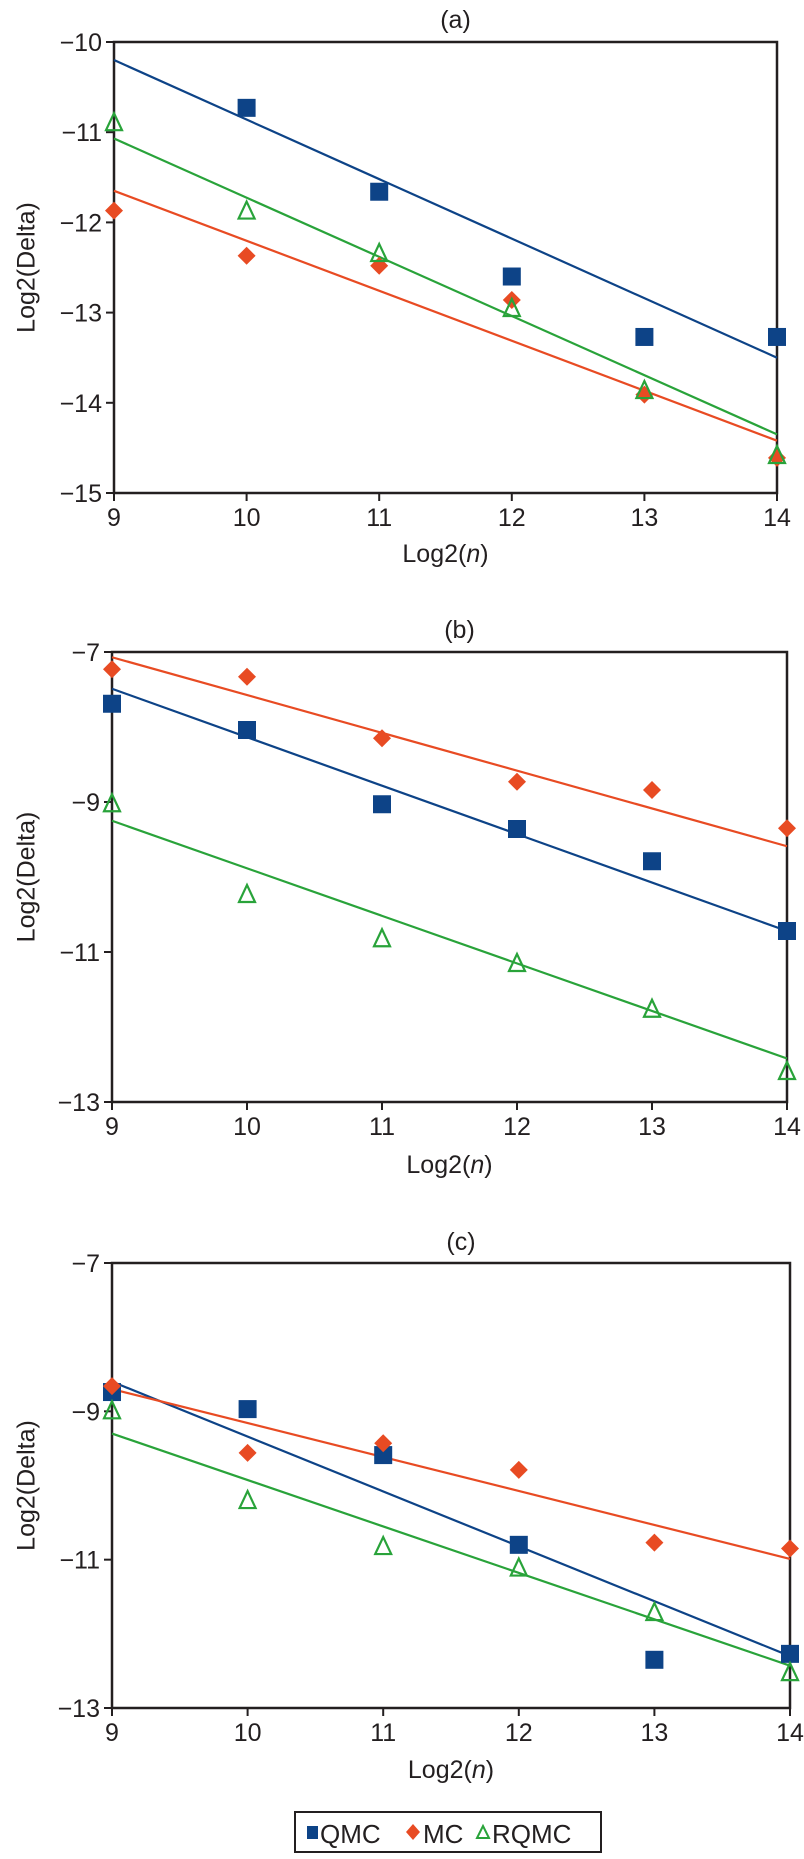  Describe the element at coordinates (460, 1242) in the screenshot. I see `panel-title: (c)` at that location.